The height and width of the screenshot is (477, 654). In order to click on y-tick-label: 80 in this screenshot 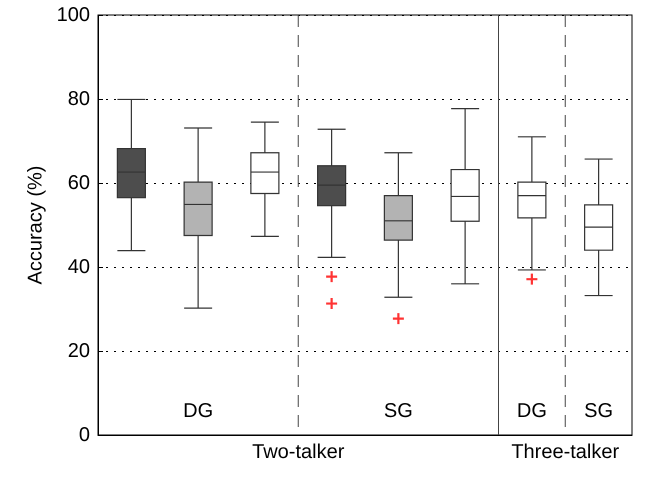, I will do `click(79, 99)`.